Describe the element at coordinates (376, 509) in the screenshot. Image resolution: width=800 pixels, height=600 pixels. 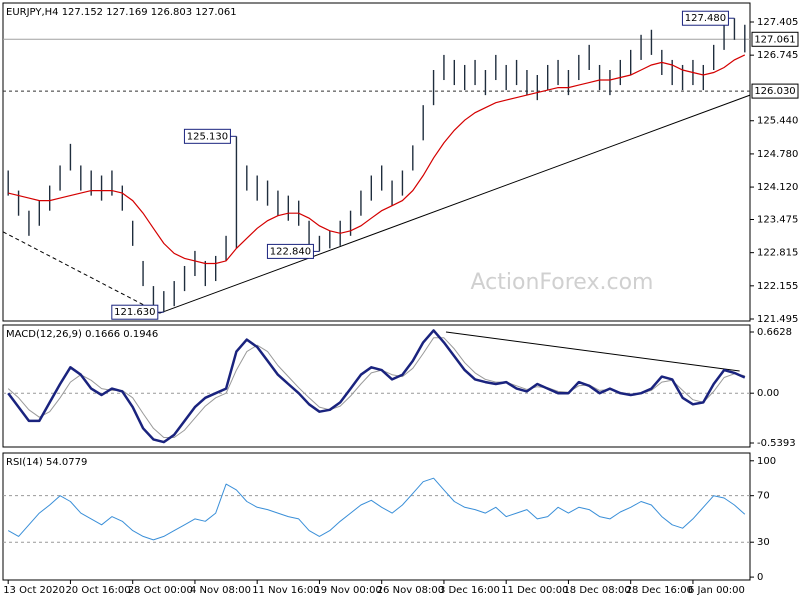
I see `indicator-line` at that location.